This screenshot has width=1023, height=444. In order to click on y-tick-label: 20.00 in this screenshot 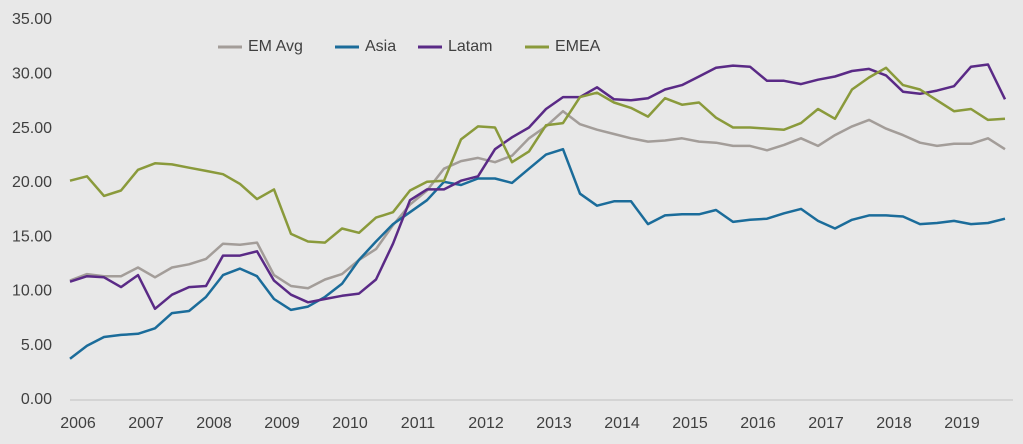, I will do `click(32, 182)`.